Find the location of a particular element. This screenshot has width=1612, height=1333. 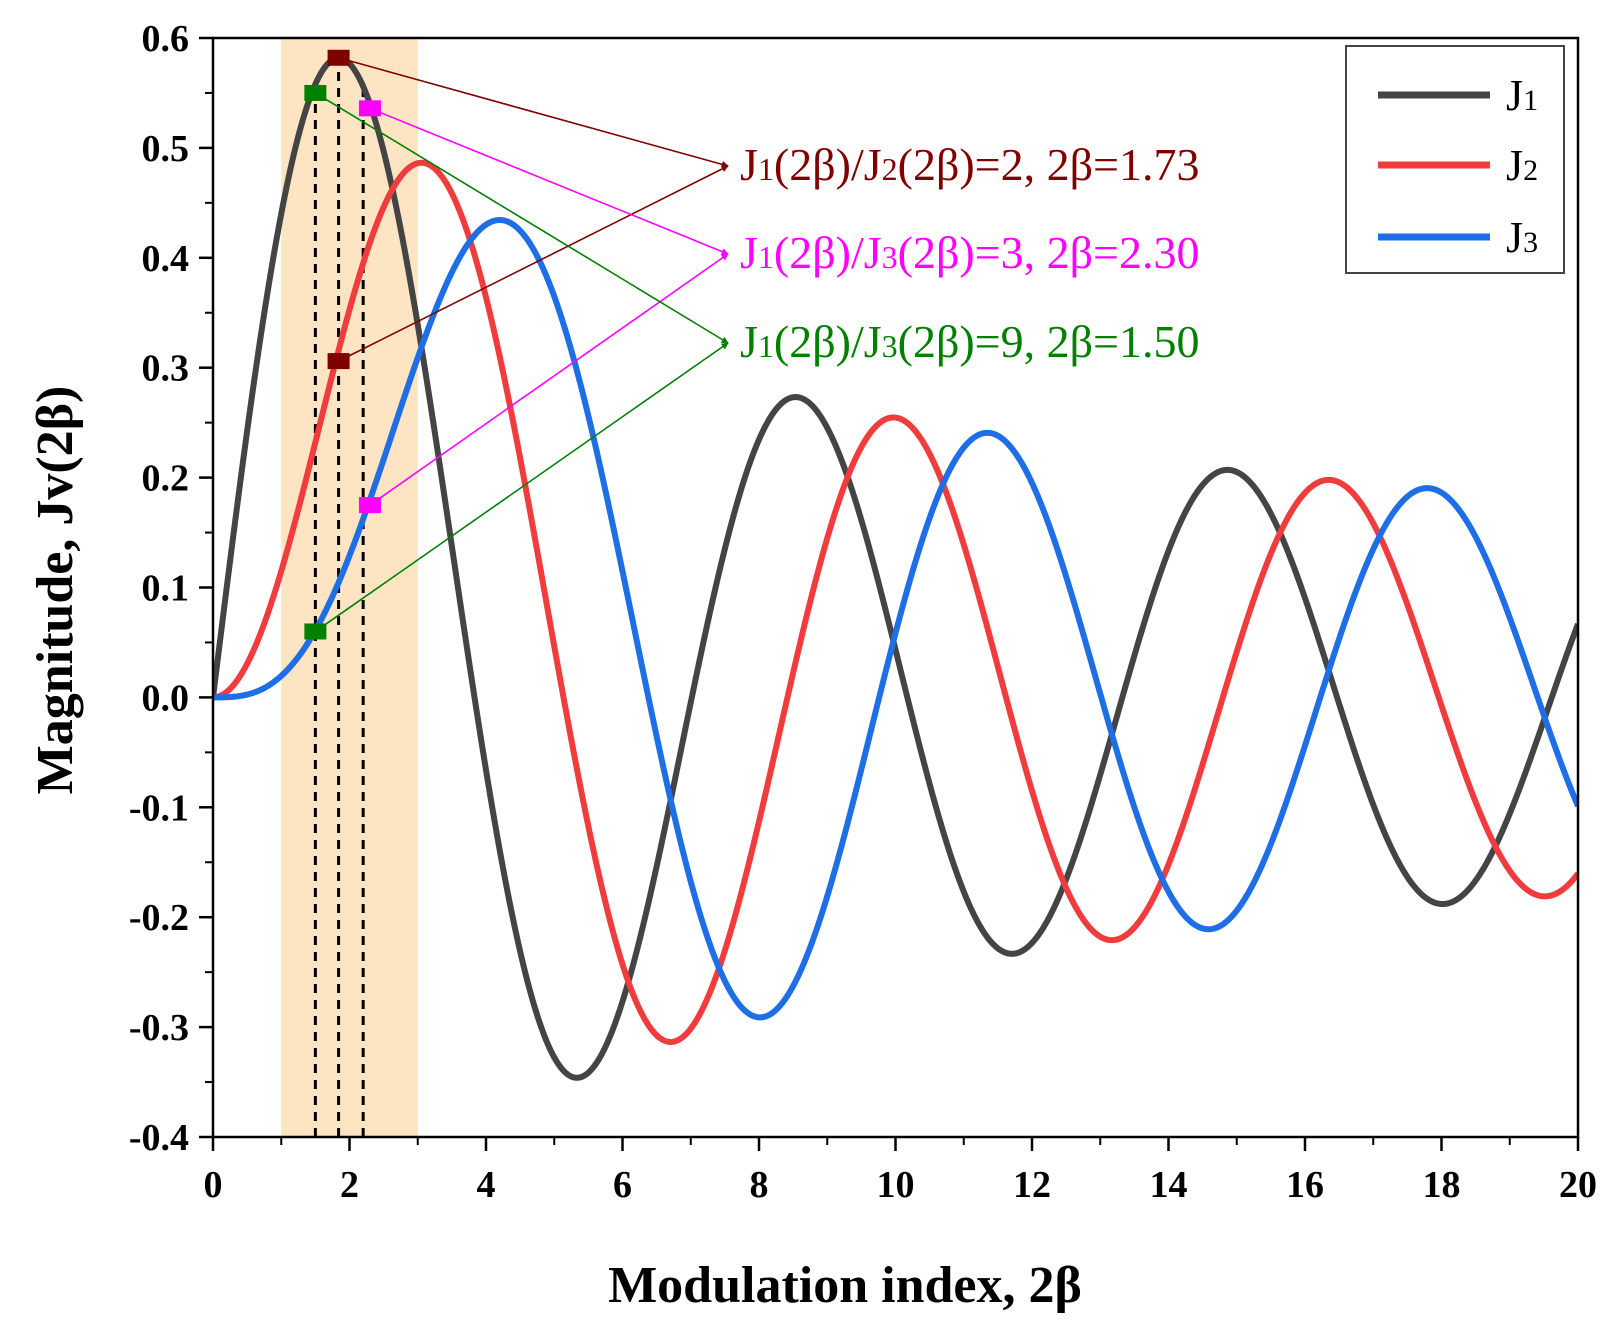

annotation-arrows is located at coordinates (521, 345).